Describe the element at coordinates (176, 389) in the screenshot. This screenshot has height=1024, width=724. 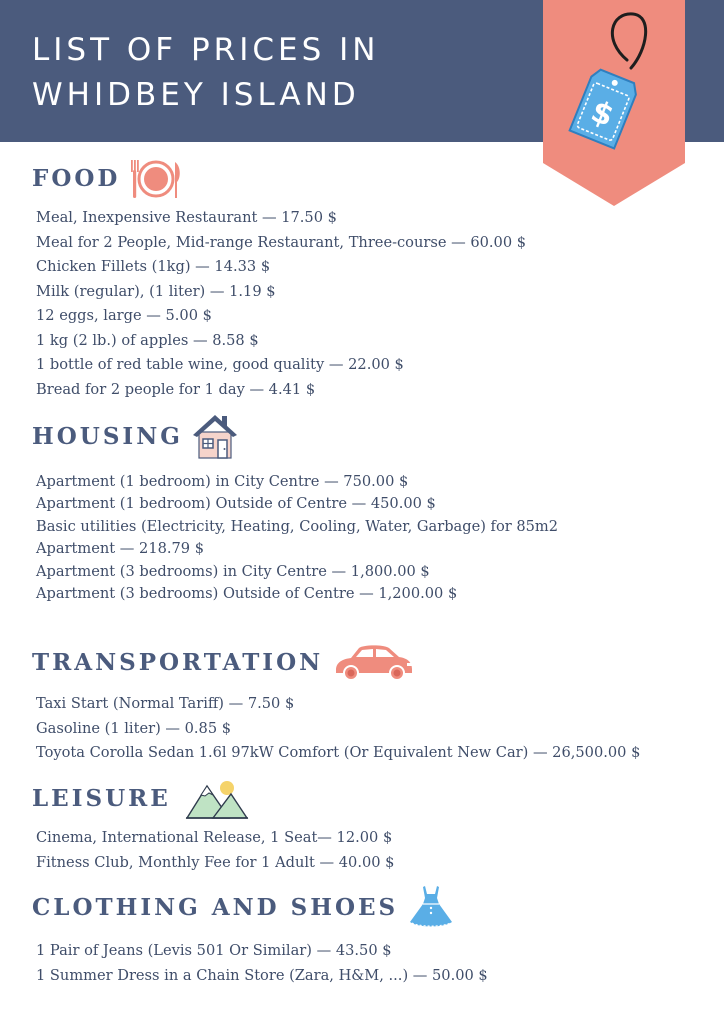
I see `list-item: Bread for 2 people for 1 day — 4.41 $` at that location.